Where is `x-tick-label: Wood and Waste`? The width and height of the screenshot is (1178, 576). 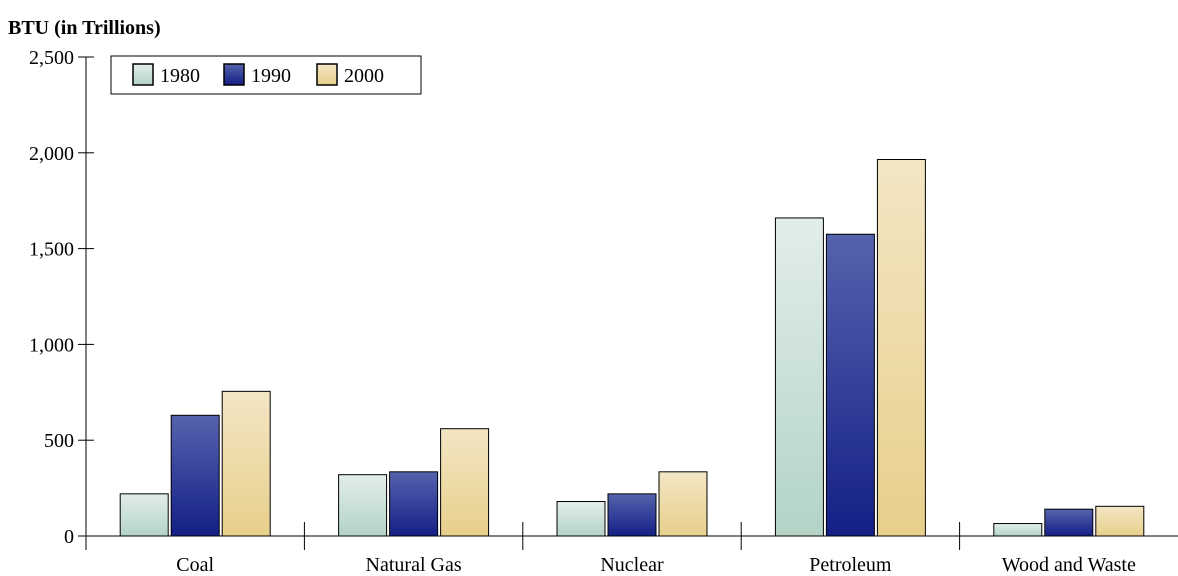
x-tick-label: Wood and Waste is located at coordinates (1069, 565).